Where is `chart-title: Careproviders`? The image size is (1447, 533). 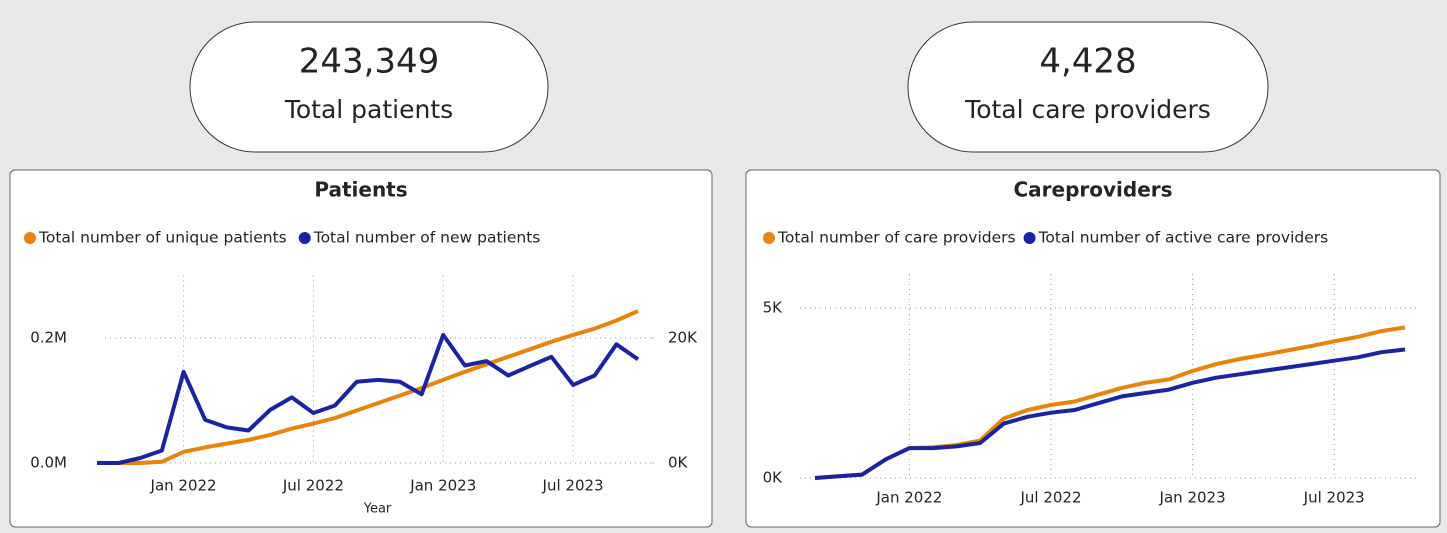 chart-title: Careproviders is located at coordinates (1092, 190).